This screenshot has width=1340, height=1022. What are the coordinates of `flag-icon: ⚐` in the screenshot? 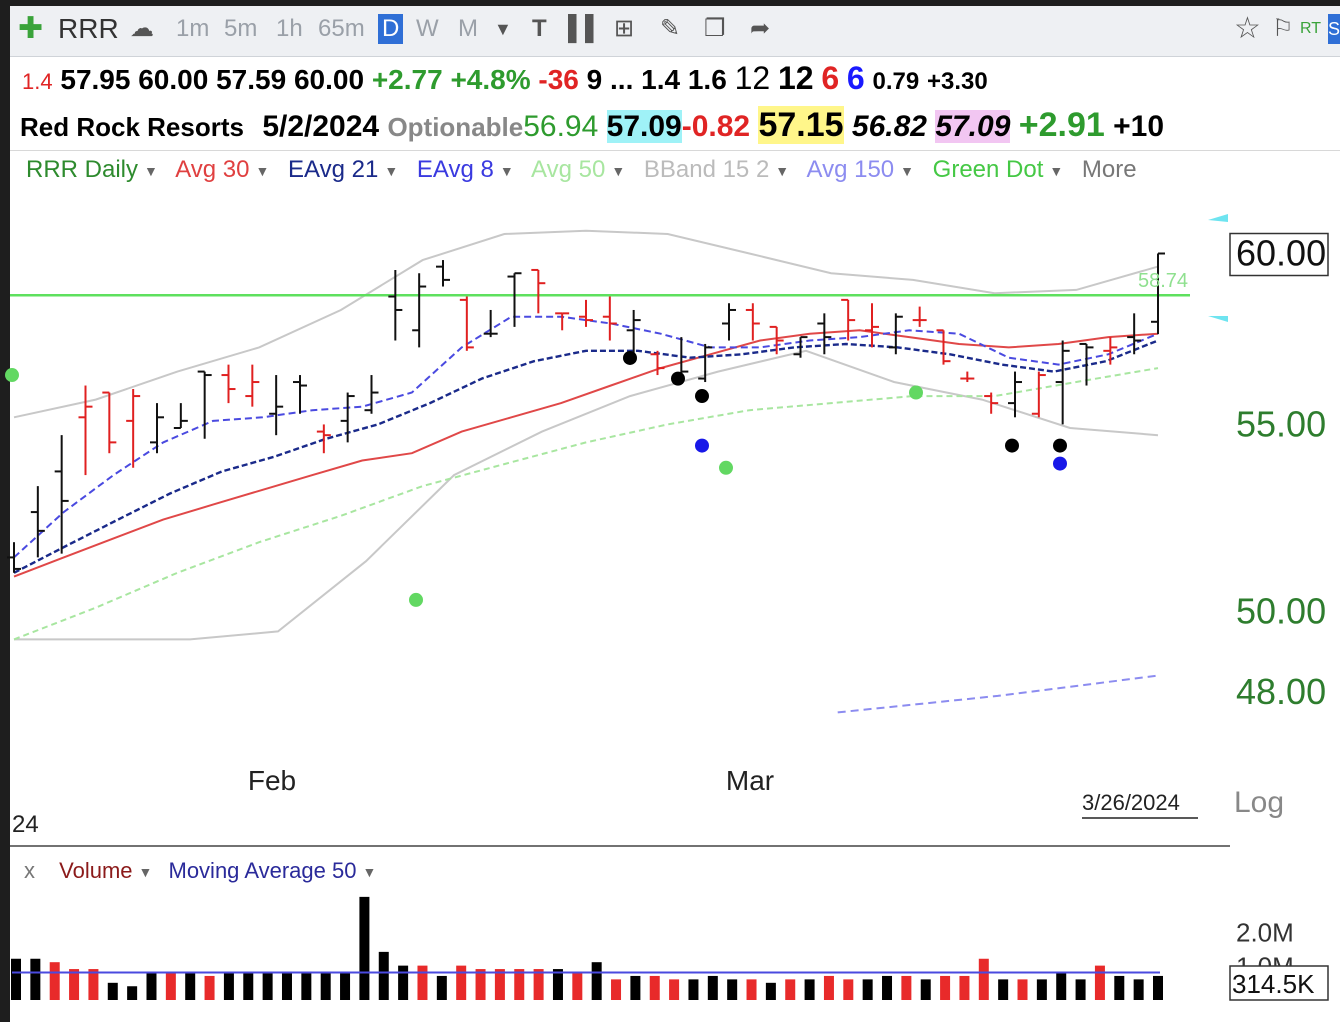 It's located at (1283, 28).